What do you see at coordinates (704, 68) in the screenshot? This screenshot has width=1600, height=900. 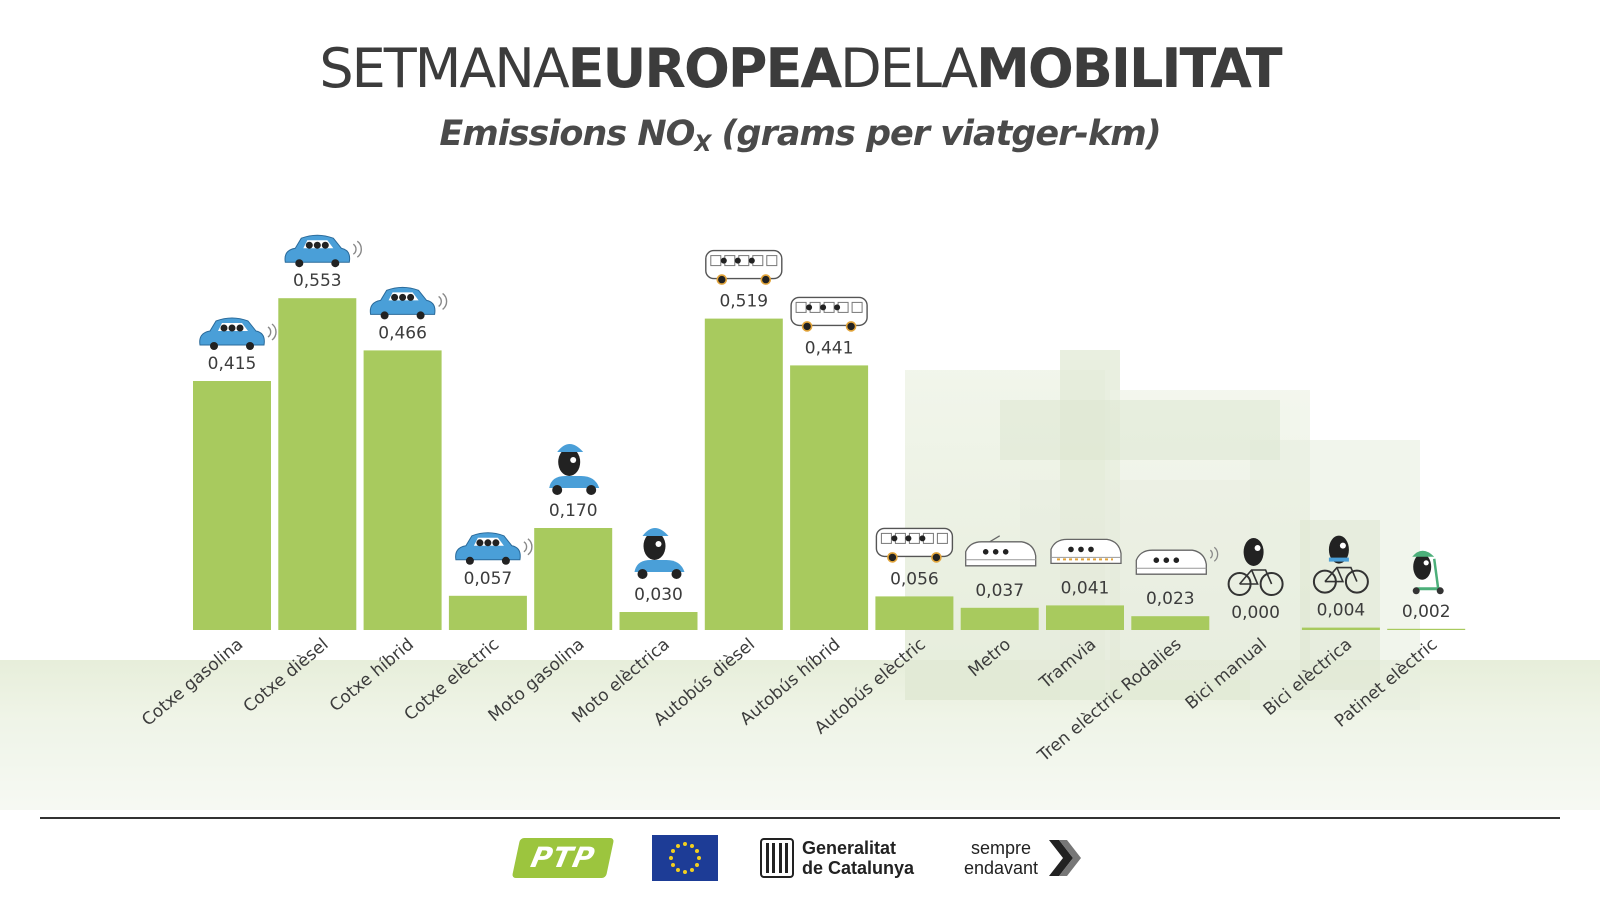 I see `title-part-europea: EUROPEA` at bounding box center [704, 68].